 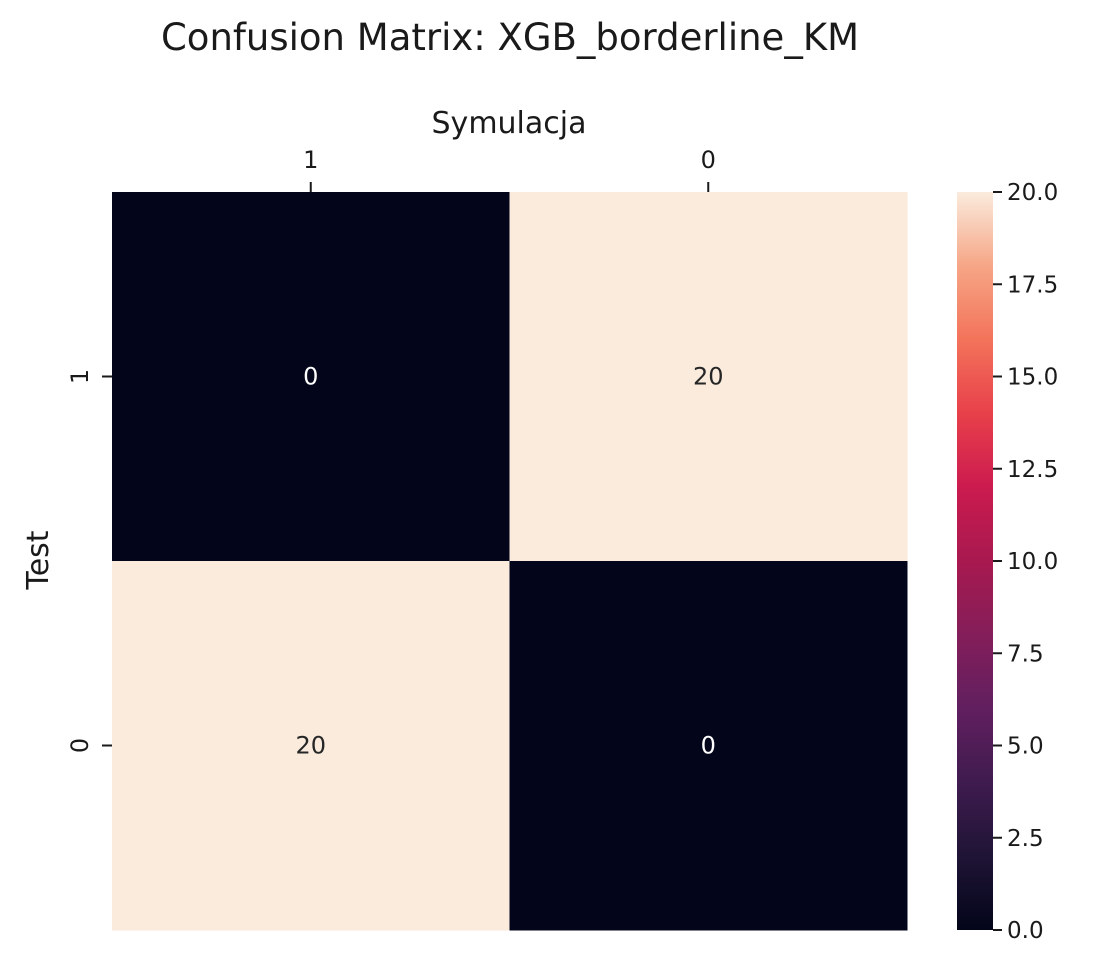 I want to click on colorbar-tick-label-3: 7.5, so click(x=1025, y=654).